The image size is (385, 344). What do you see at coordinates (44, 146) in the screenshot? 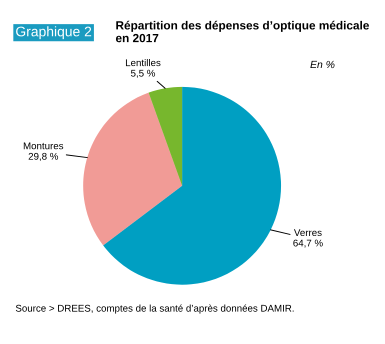
I see `slice-label: Montures` at bounding box center [44, 146].